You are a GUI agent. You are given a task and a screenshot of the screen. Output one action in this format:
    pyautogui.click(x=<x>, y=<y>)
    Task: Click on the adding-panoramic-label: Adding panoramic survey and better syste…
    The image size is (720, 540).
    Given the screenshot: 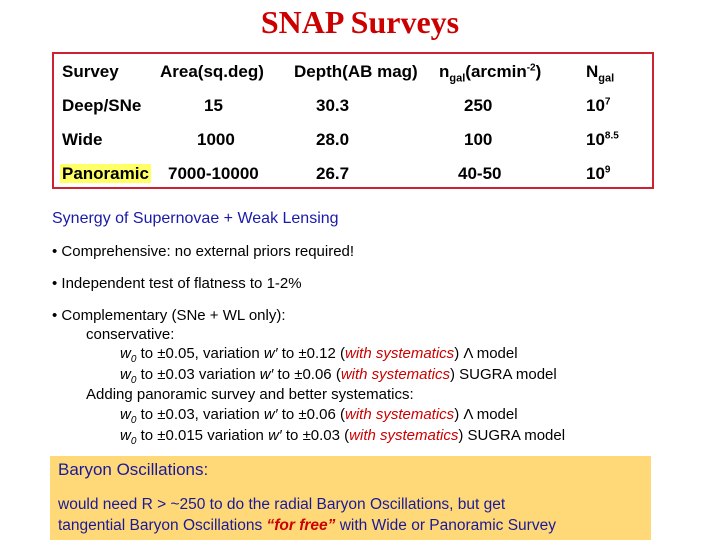 What is the action you would take?
    pyautogui.click(x=250, y=394)
    